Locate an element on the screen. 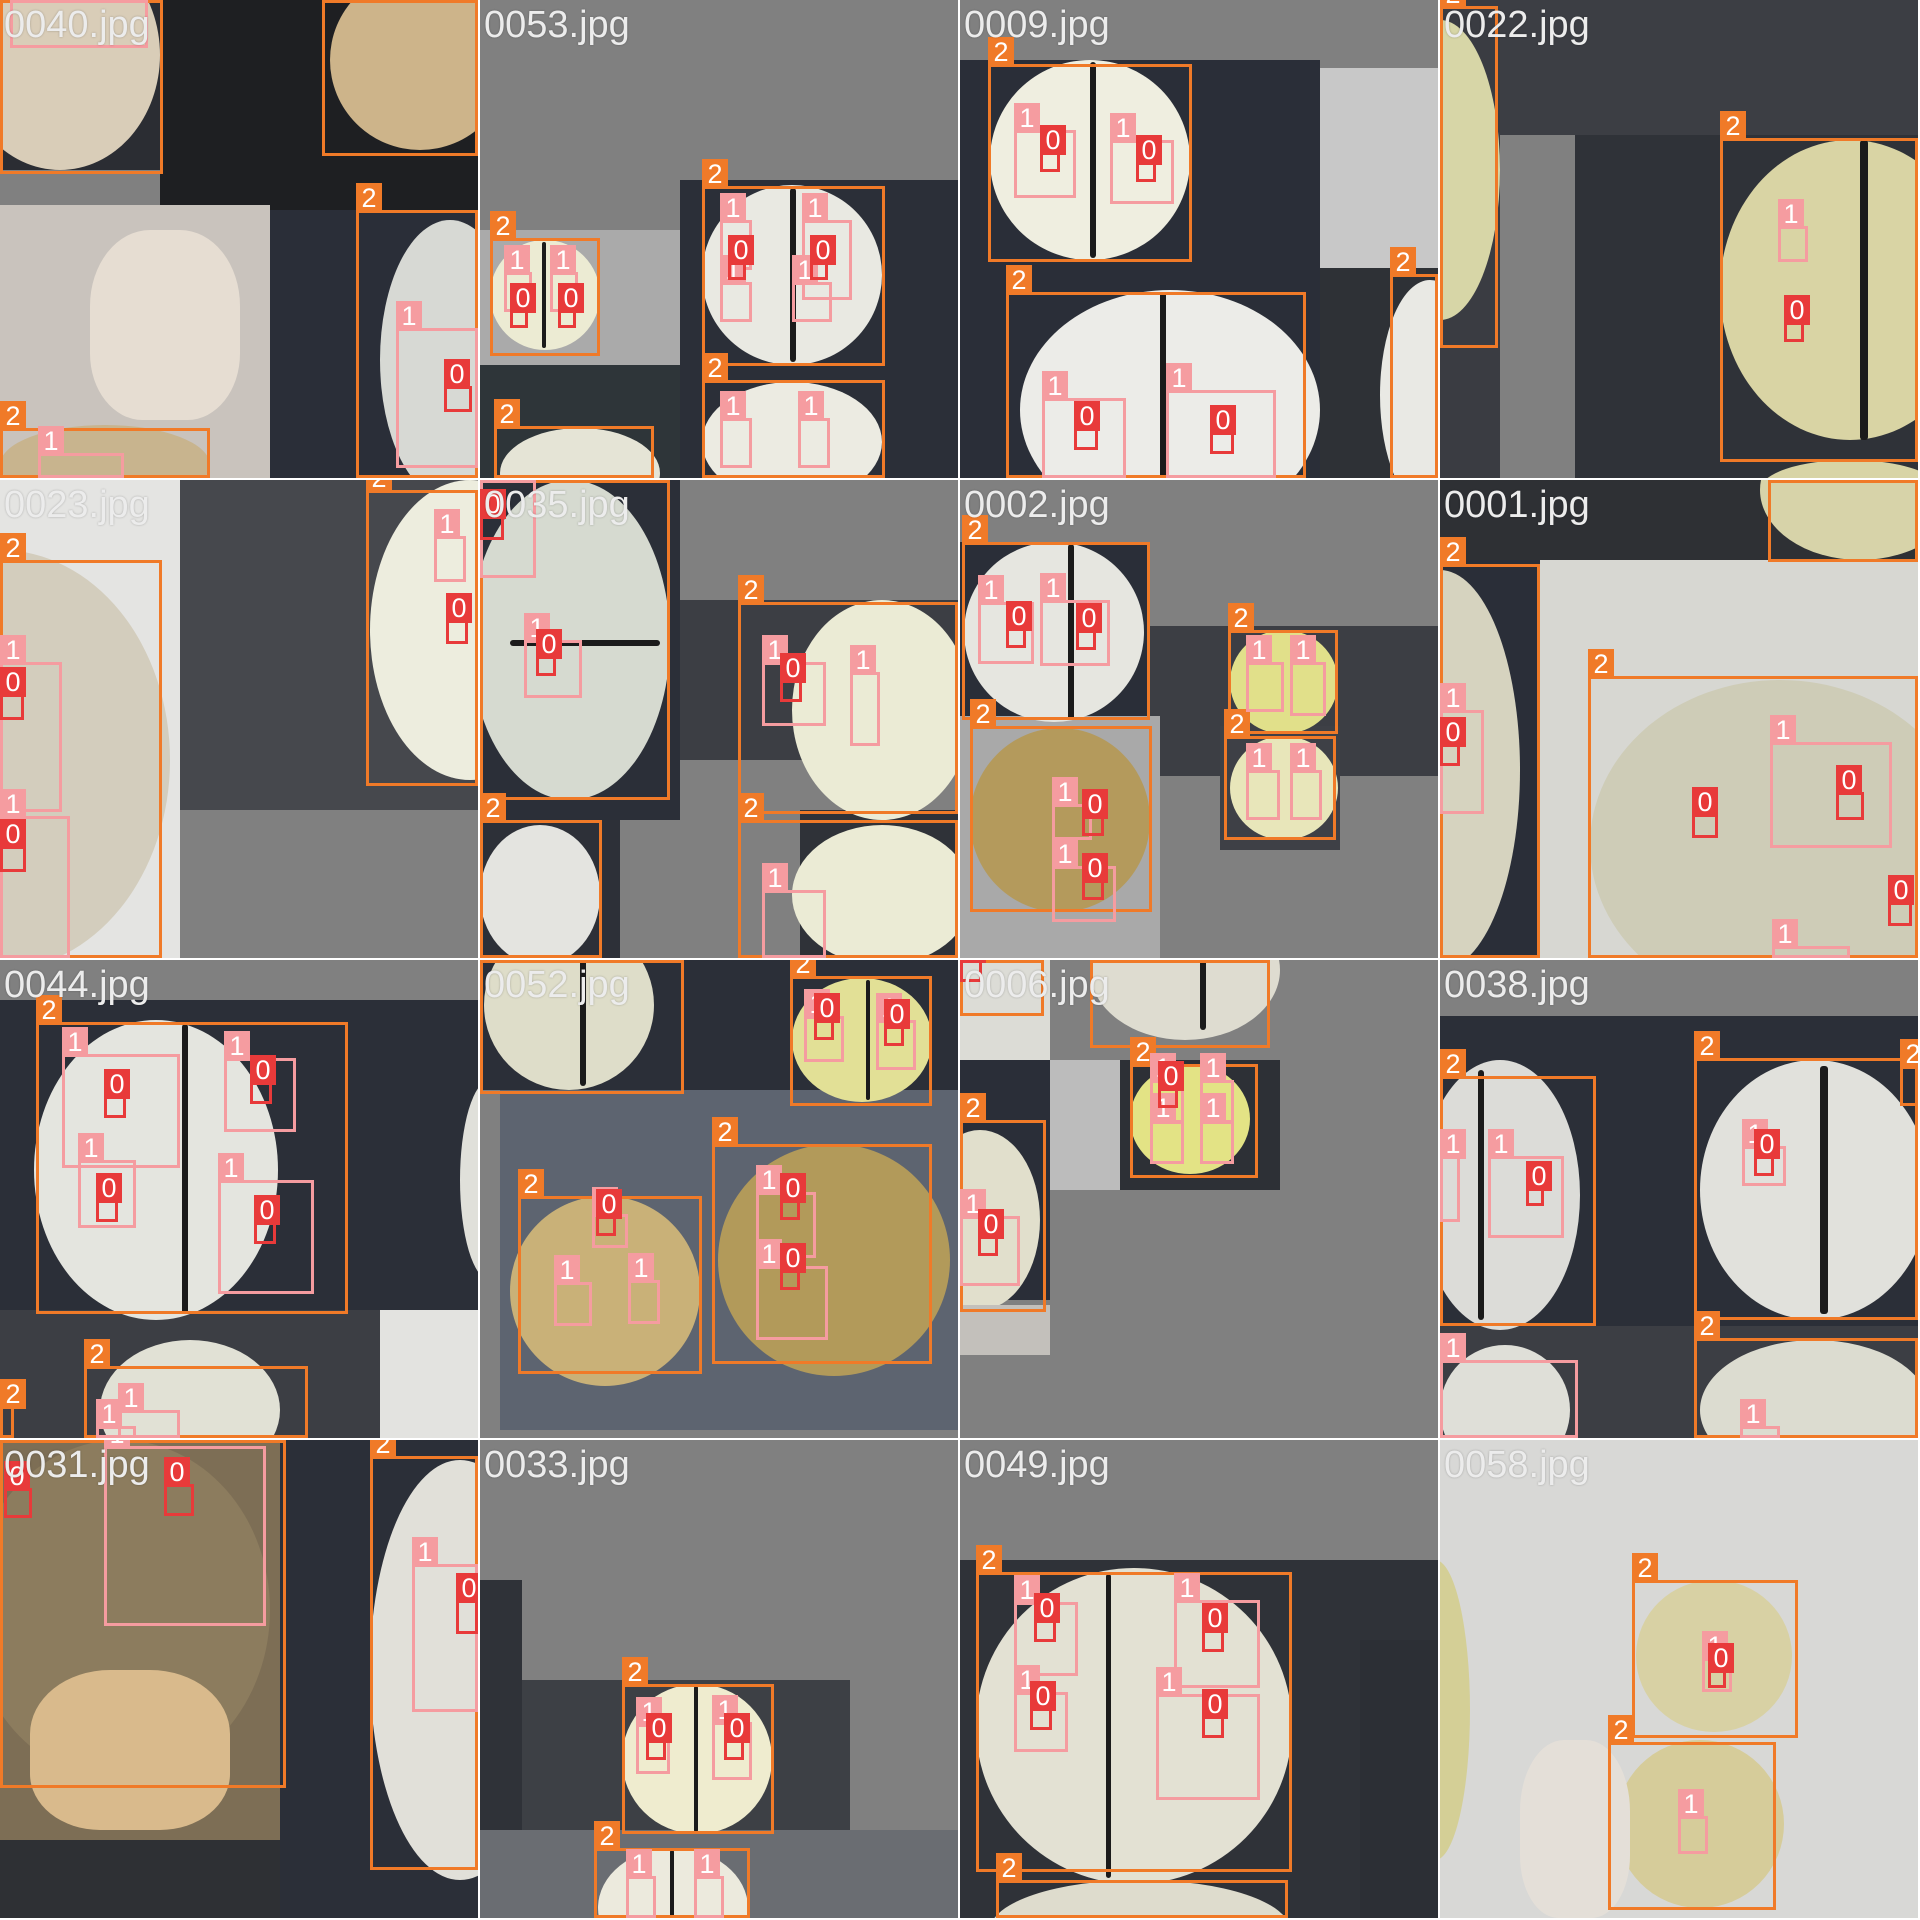 Image resolution: width=1920 pixels, height=1920 pixels. tile-filename: 0023.jpg is located at coordinates (77, 505).